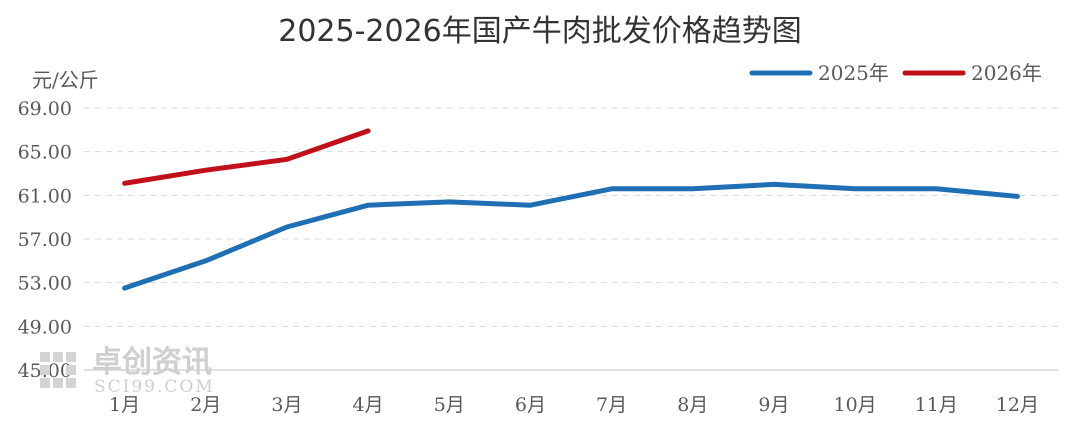 This screenshot has height=434, width=1080. What do you see at coordinates (895, 73) in the screenshot?
I see `legend: 2025年 2026年` at bounding box center [895, 73].